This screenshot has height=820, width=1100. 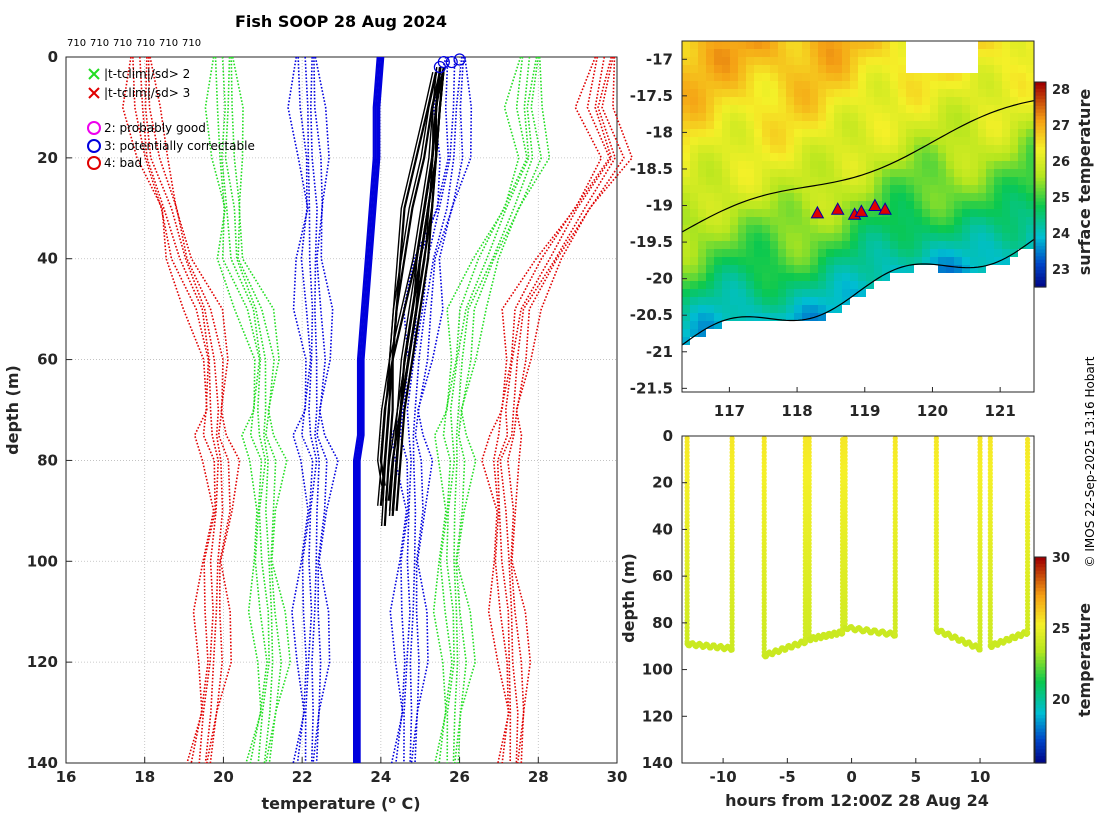 I want to click on climatology-bound-line-mean+2sd, so click(x=483, y=410).